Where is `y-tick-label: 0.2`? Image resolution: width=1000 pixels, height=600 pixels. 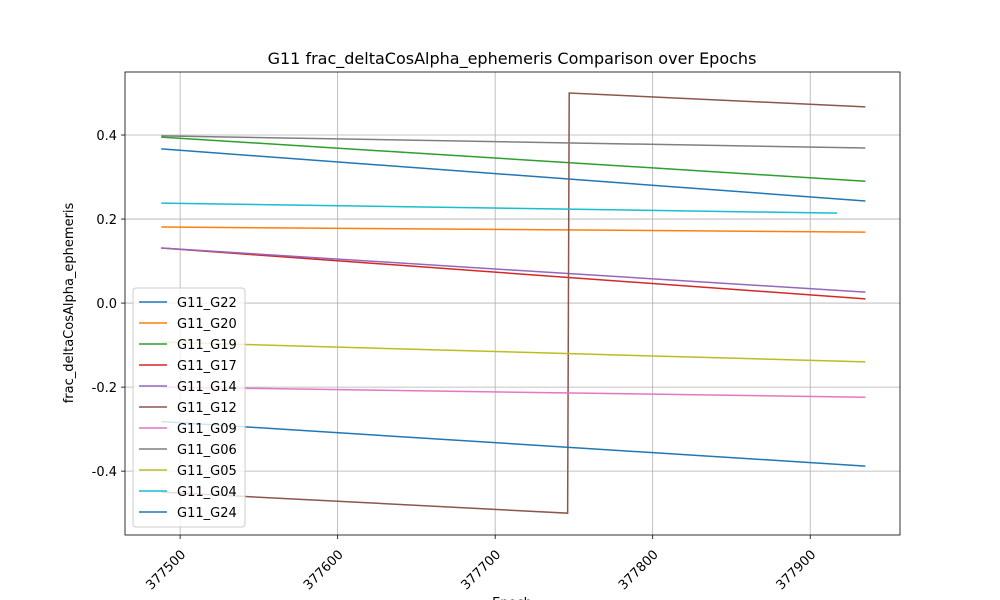 y-tick-label: 0.2 is located at coordinates (106, 220).